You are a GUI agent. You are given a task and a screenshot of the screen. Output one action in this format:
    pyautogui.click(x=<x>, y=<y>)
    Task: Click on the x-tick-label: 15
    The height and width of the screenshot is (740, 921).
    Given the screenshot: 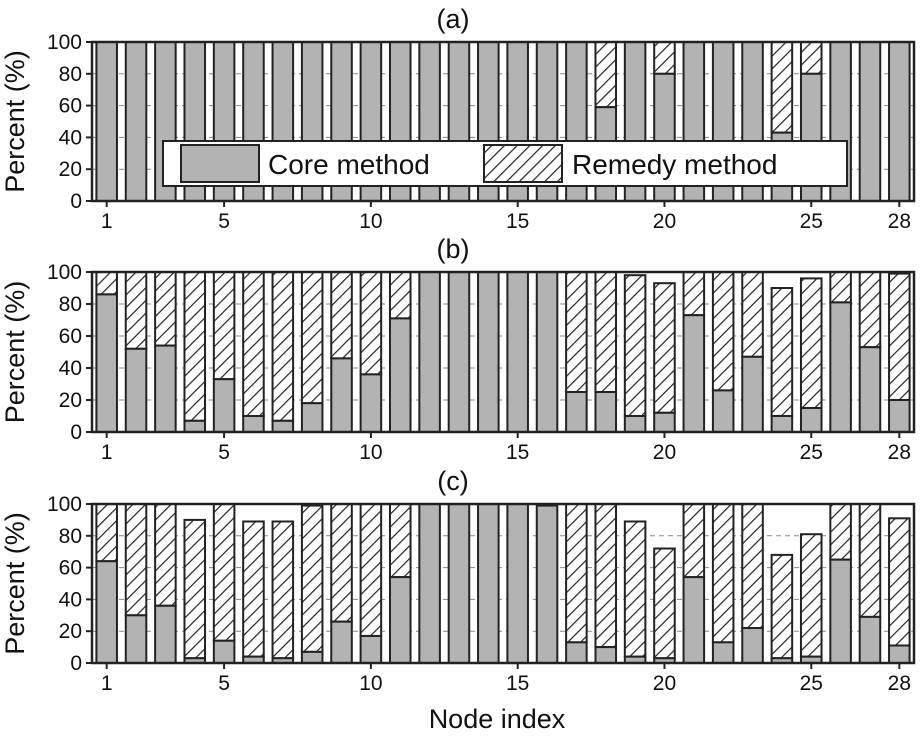 What is the action you would take?
    pyautogui.click(x=517, y=452)
    